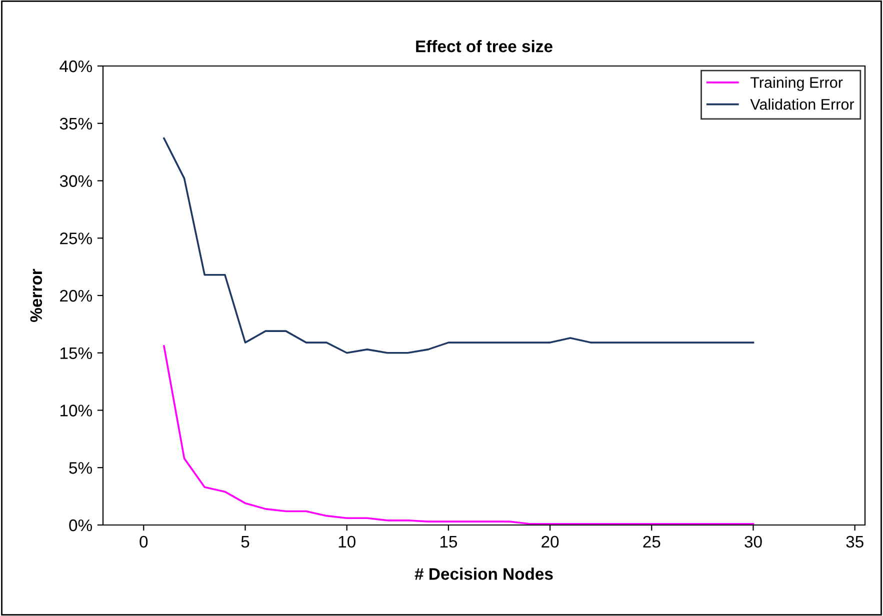 Image resolution: width=883 pixels, height=616 pixels. Describe the element at coordinates (245, 542) in the screenshot. I see `x-tick-label: 5` at that location.